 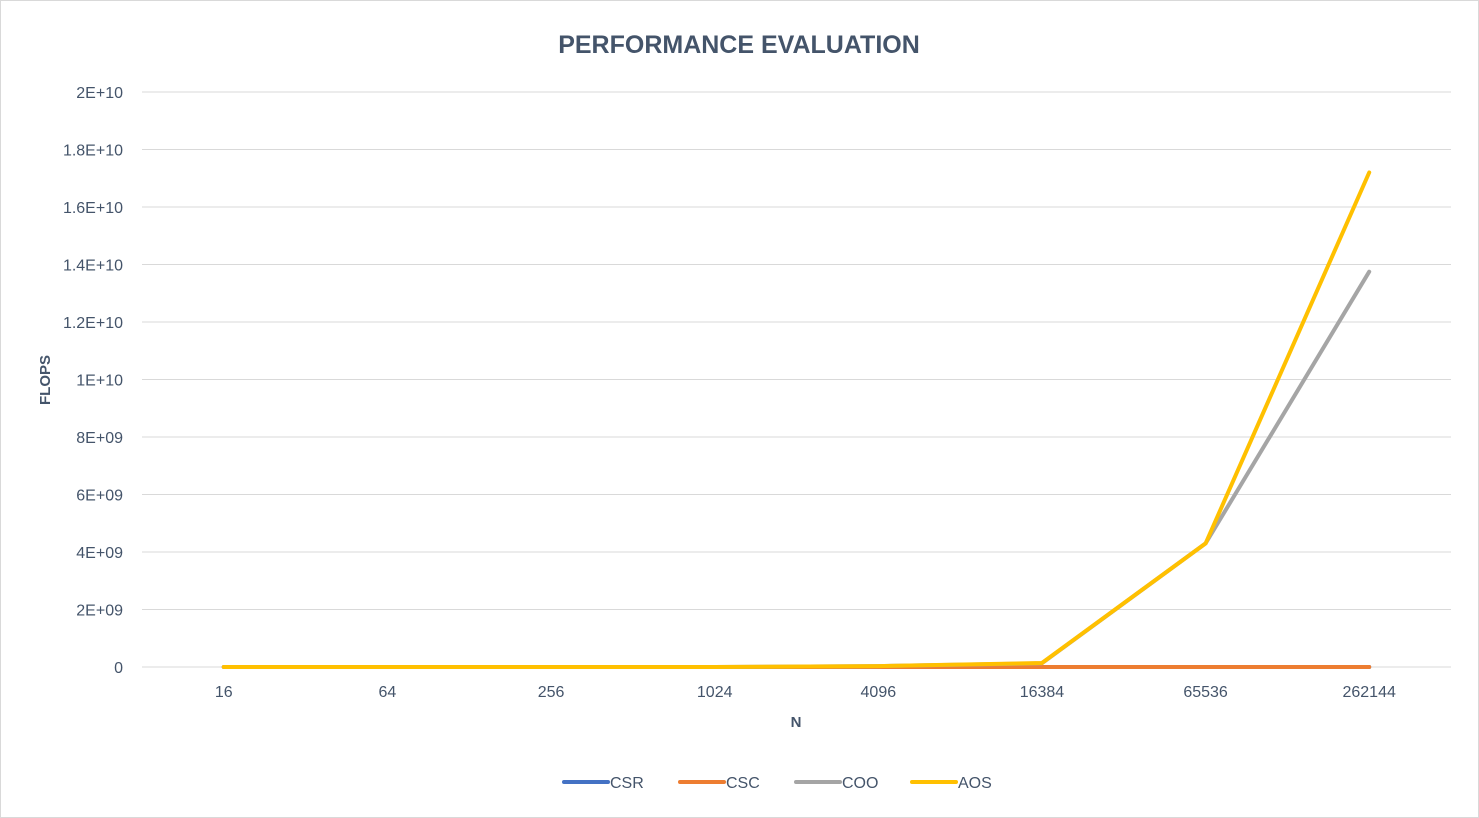 What do you see at coordinates (796, 722) in the screenshot?
I see `x-axis-label: N` at bounding box center [796, 722].